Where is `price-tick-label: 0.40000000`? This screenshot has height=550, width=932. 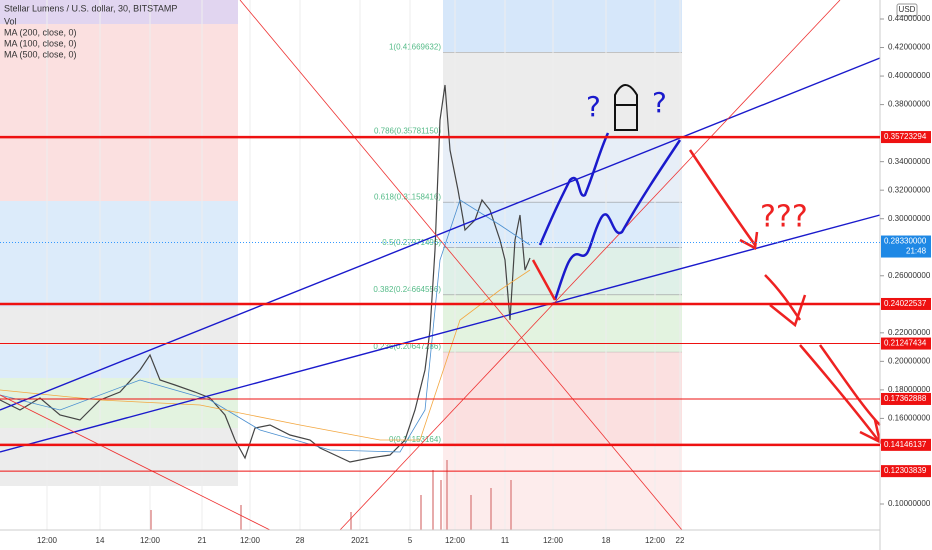
price-tick-label: 0.40000000 is located at coordinates (909, 75).